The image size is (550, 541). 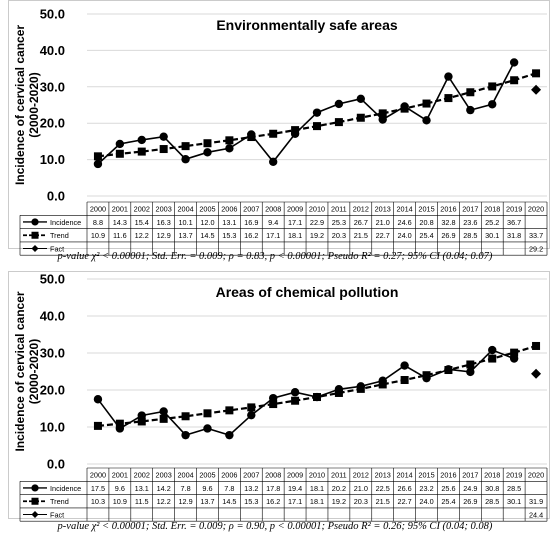 What do you see at coordinates (120, 475) in the screenshot?
I see `x-tick-label: 2001` at bounding box center [120, 475].